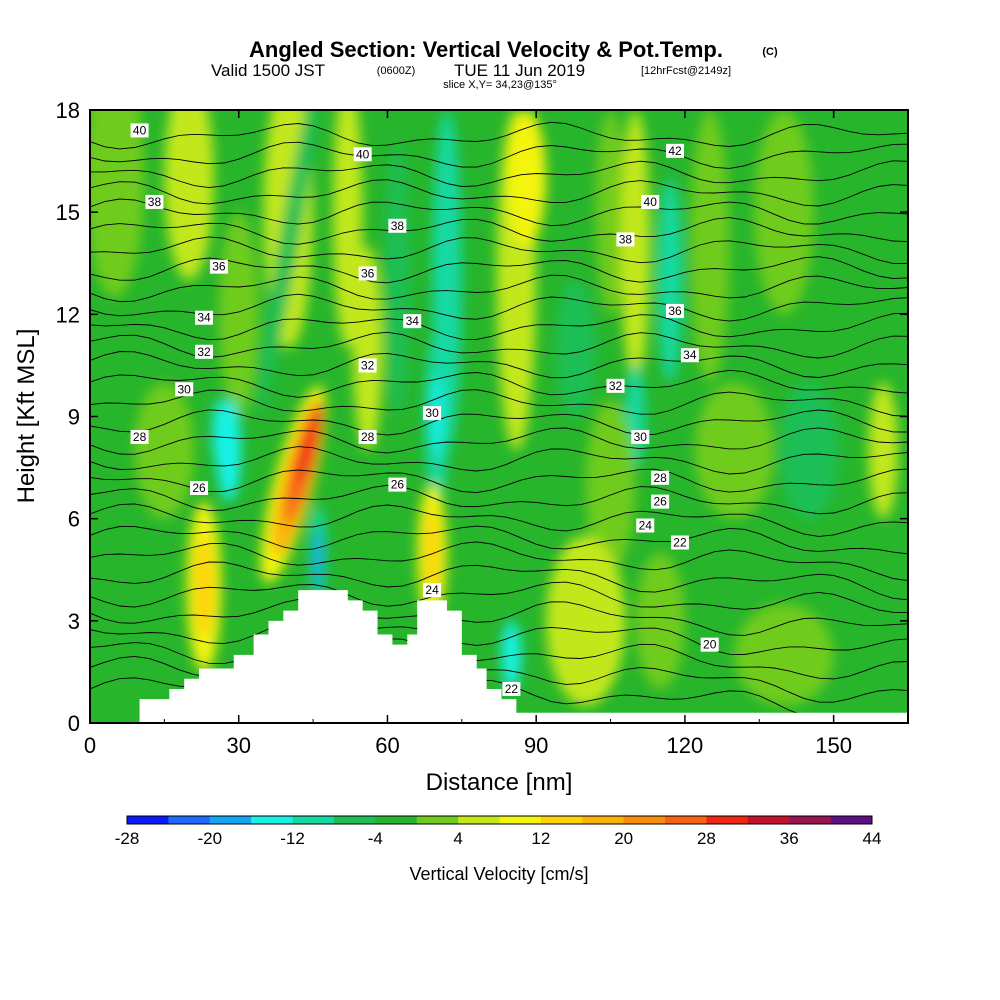 This screenshot has height=1000, width=1000. Describe the element at coordinates (519, 70) in the screenshot. I see `valid-date: TUE 11 Jun 2019` at that location.